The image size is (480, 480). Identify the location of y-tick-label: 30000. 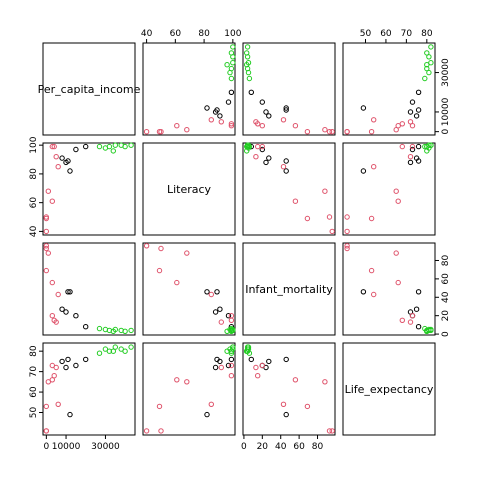
(446, 72).